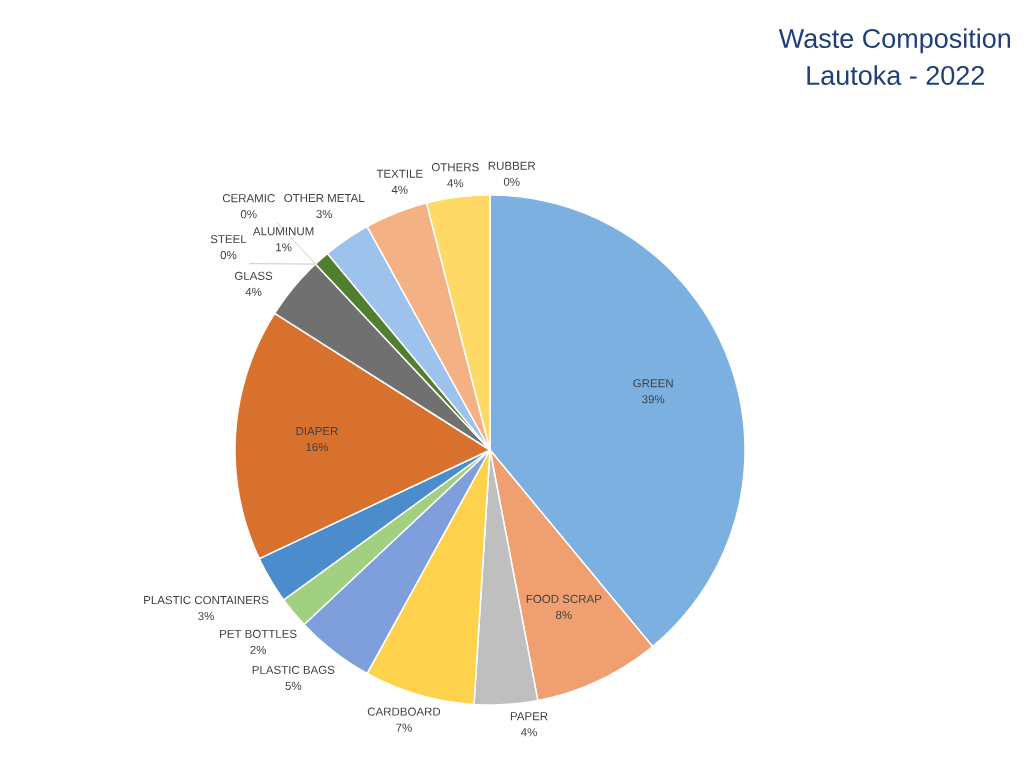  What do you see at coordinates (317, 431) in the screenshot?
I see `slice-label: DIAPER` at bounding box center [317, 431].